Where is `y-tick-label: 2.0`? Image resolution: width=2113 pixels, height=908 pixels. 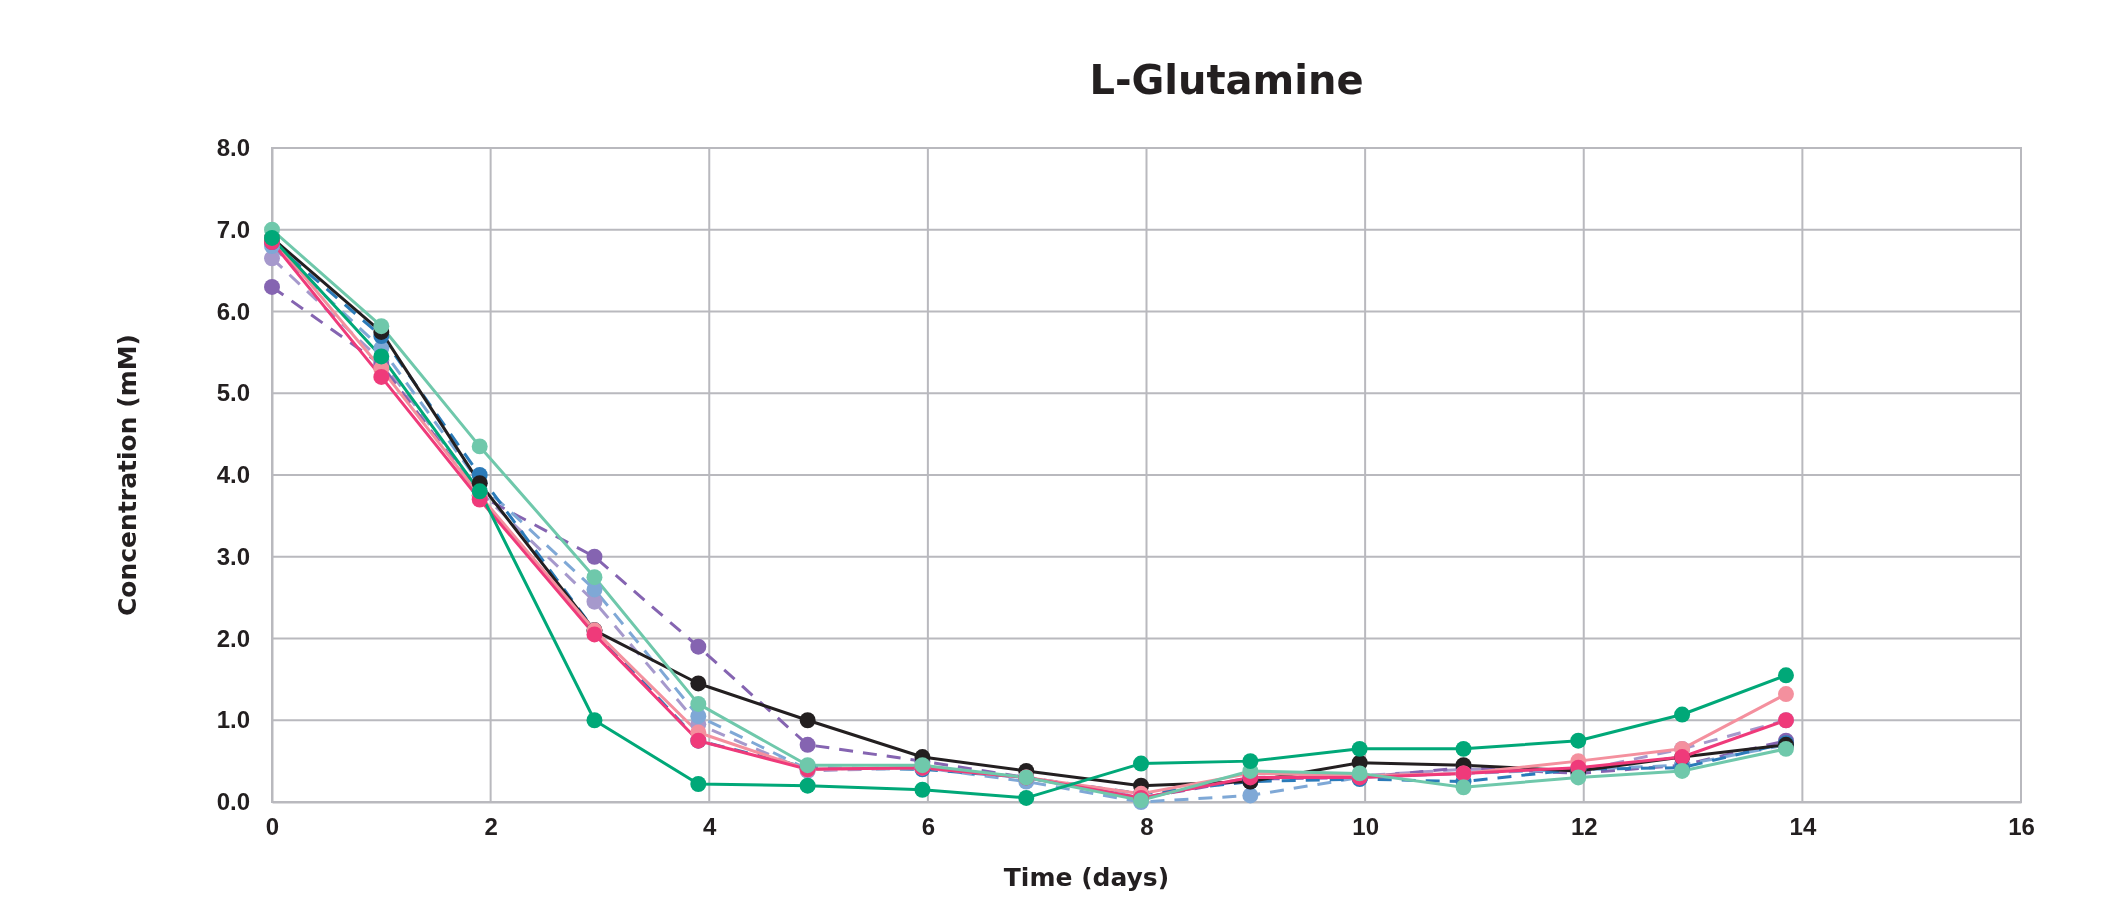
y-tick-label: 2.0 is located at coordinates (233, 638).